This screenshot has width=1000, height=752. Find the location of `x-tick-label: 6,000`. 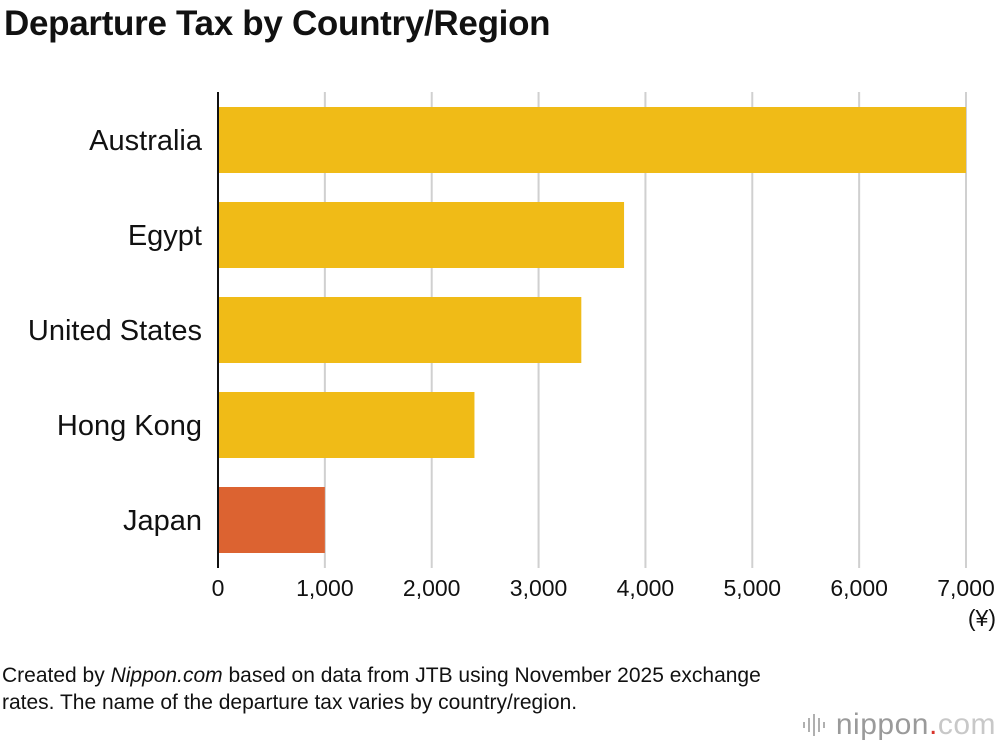

x-tick-label: 6,000 is located at coordinates (859, 588).